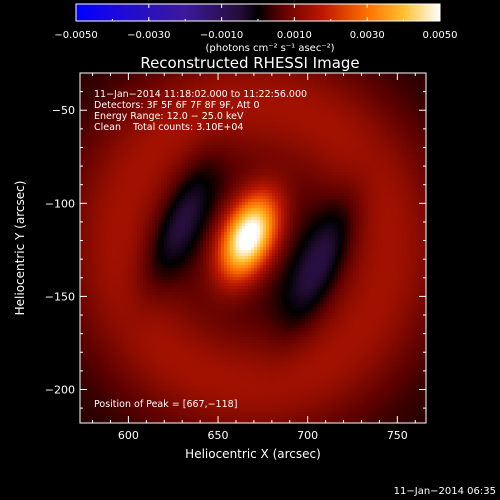 The width and height of the screenshot is (500, 500). I want to click on colorbar-tick-label: −0.0010, so click(221, 35).